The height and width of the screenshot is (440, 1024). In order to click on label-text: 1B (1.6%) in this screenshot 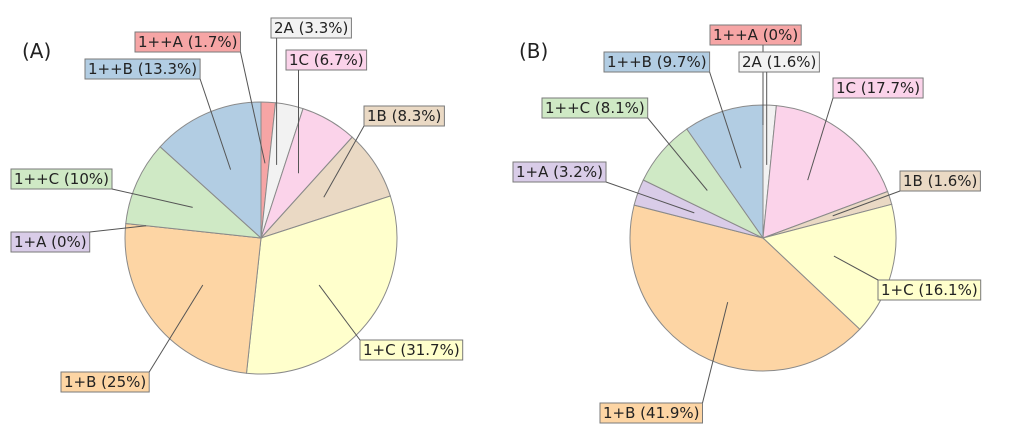, I will do `click(940, 181)`.